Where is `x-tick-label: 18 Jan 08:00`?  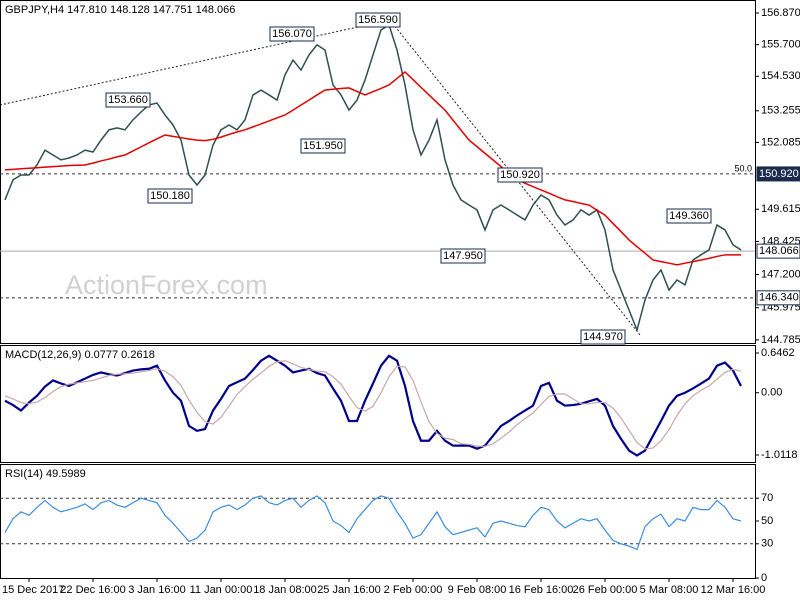
x-tick-label: 18 Jan 08:00 is located at coordinates (285, 590).